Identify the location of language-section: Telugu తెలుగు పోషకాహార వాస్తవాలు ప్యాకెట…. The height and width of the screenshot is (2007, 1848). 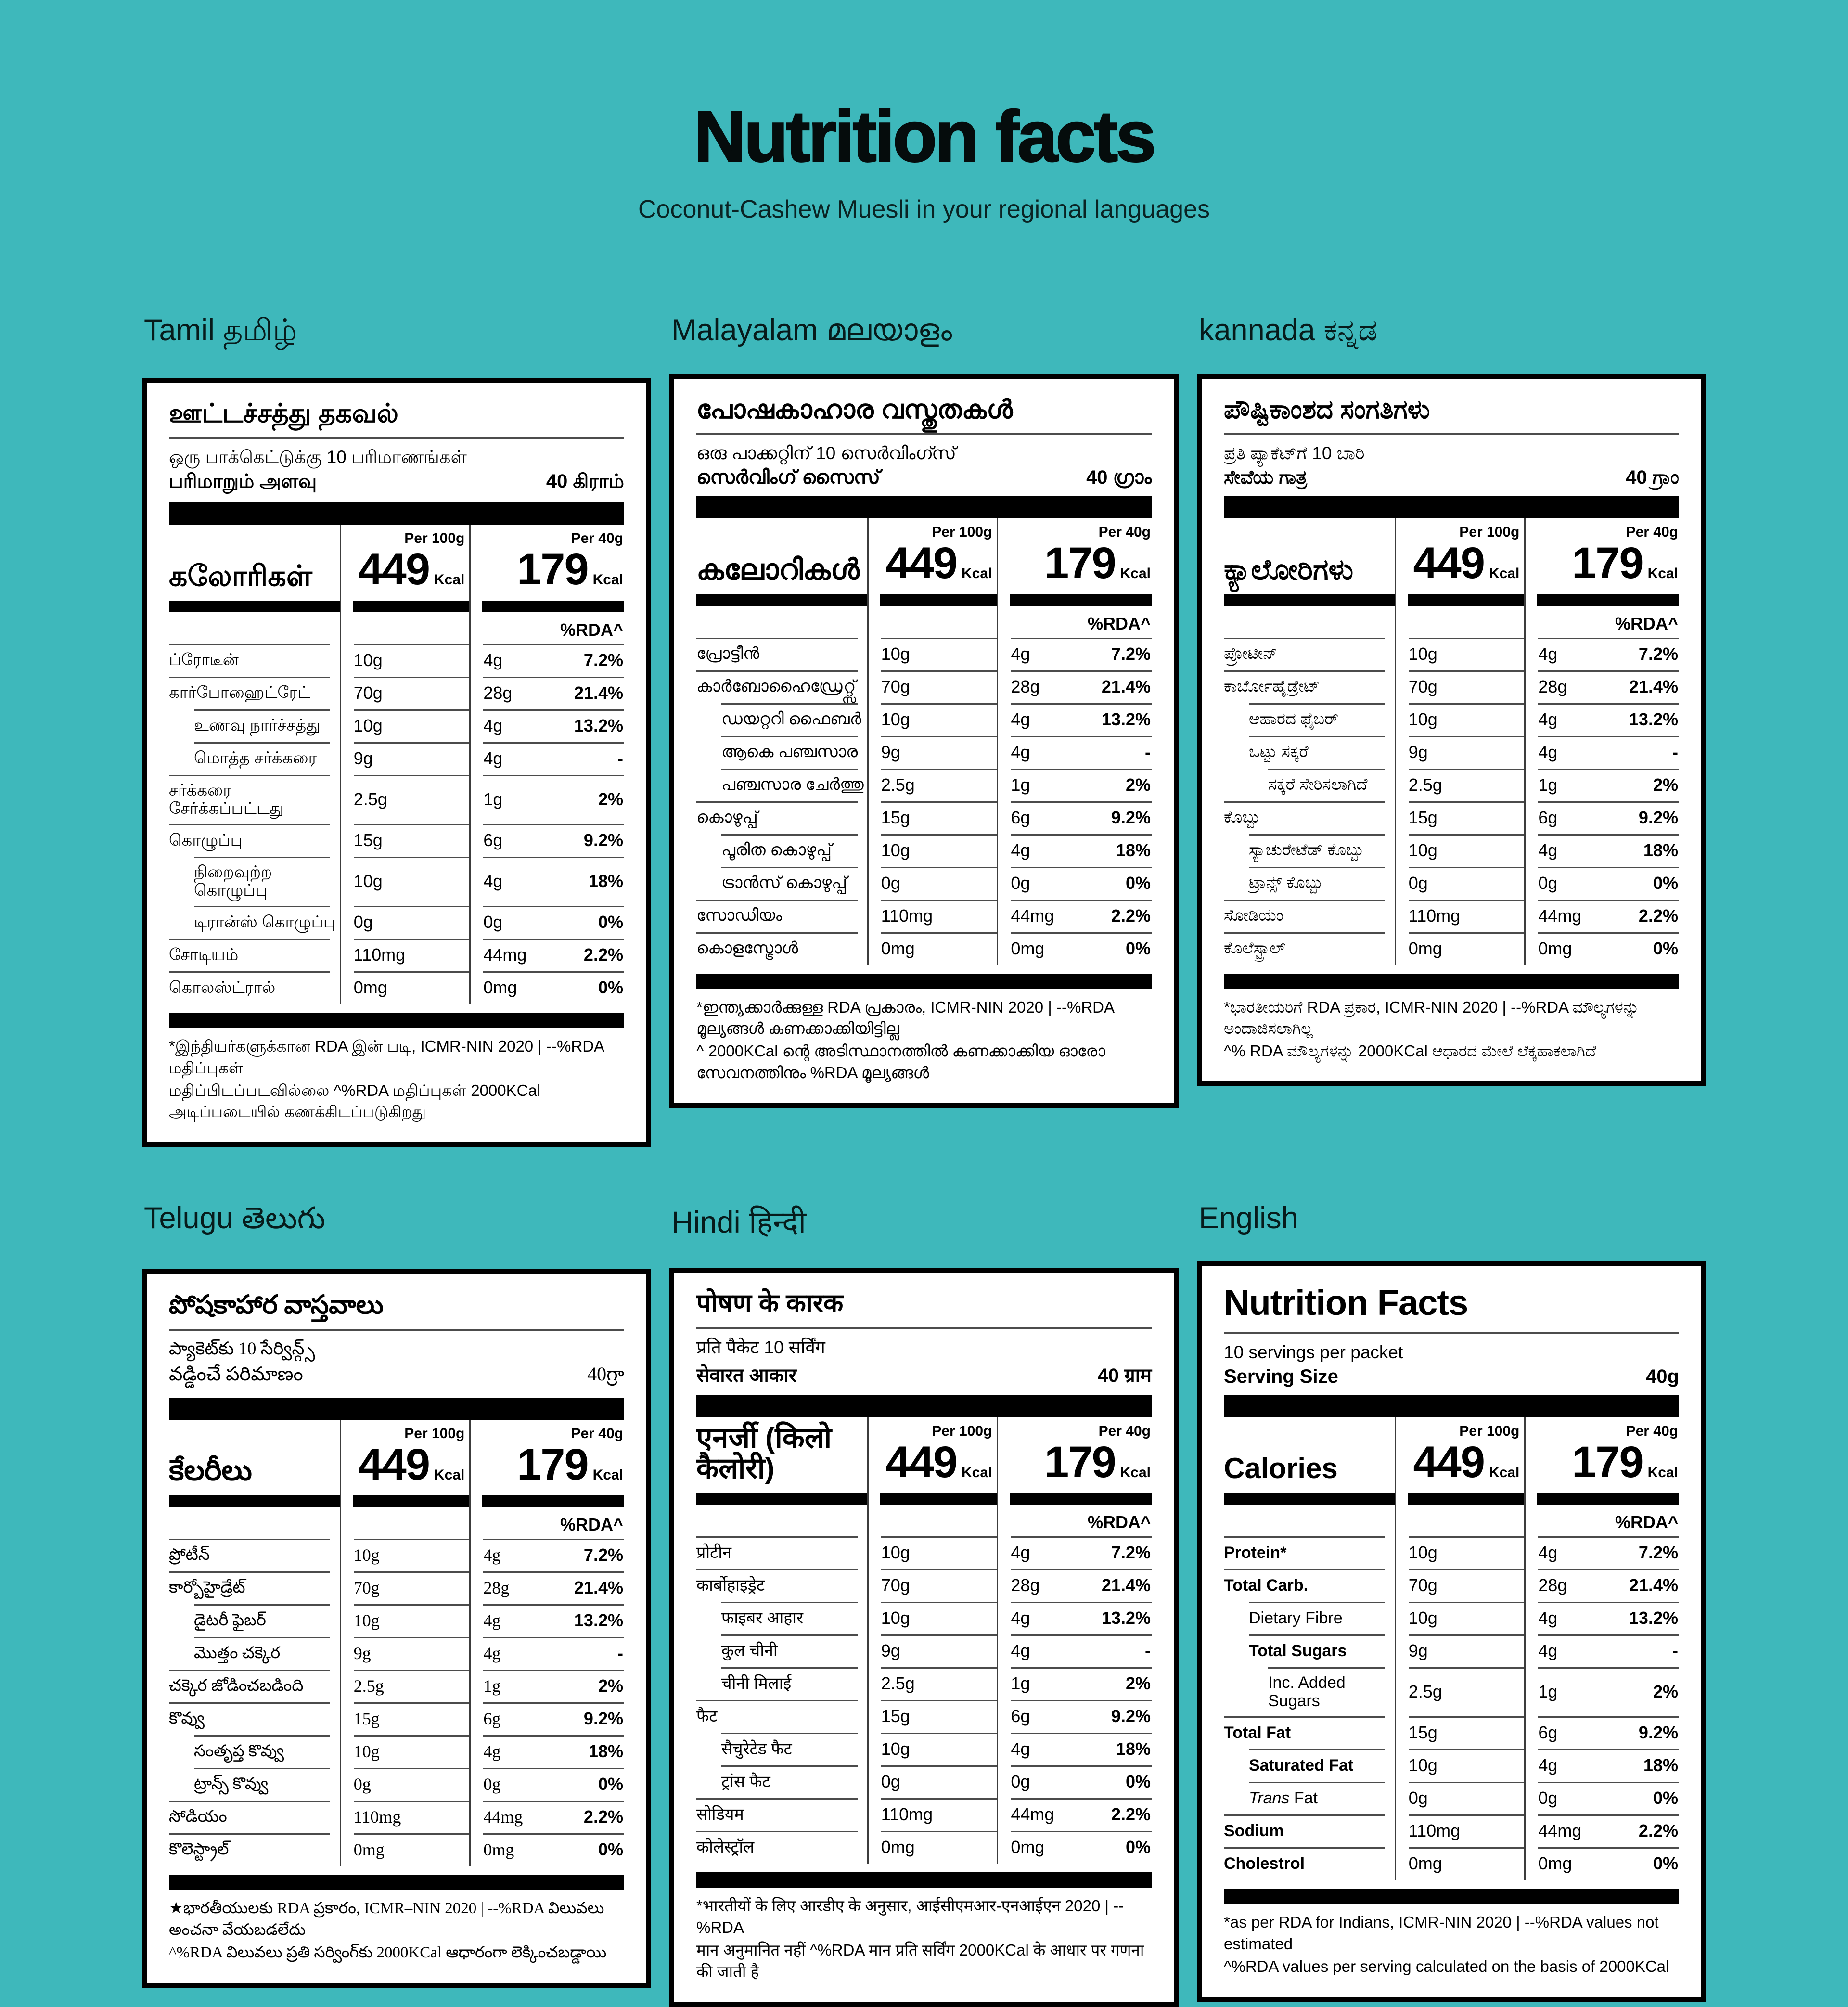
(396, 1594).